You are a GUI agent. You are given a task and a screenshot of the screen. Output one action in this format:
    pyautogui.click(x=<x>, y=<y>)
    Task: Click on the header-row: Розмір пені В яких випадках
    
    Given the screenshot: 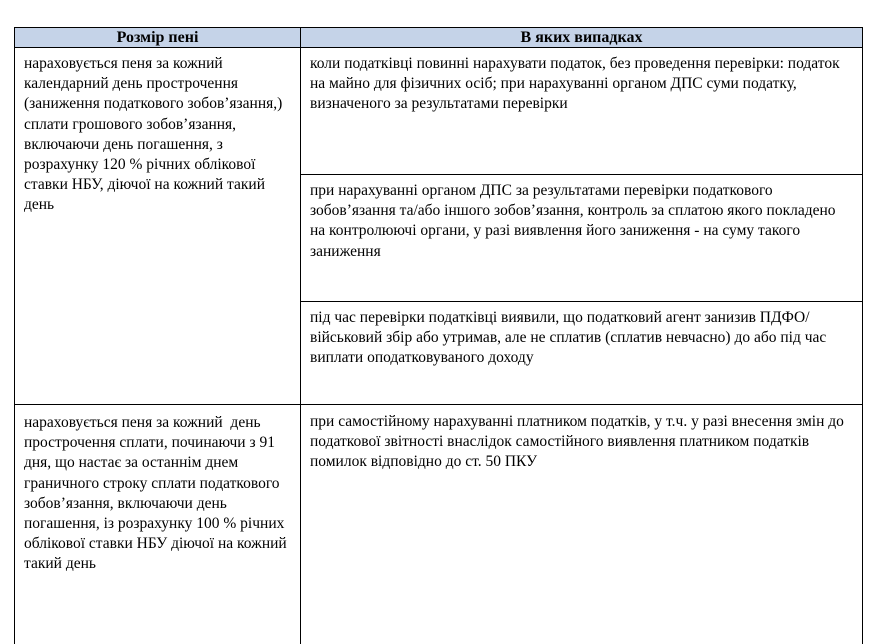 What is the action you would take?
    pyautogui.click(x=438, y=37)
    